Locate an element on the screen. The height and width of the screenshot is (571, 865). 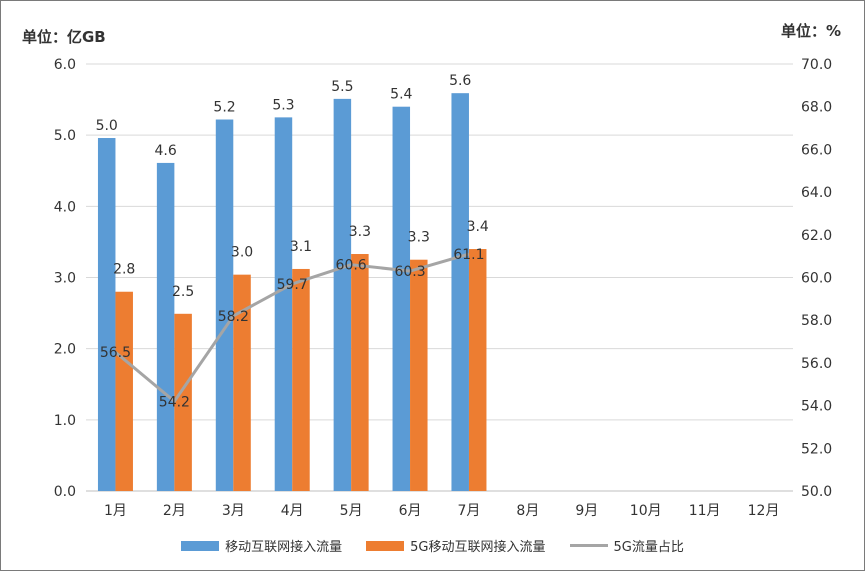
data-label-mobile-traffic: 5.0 is located at coordinates (107, 126).